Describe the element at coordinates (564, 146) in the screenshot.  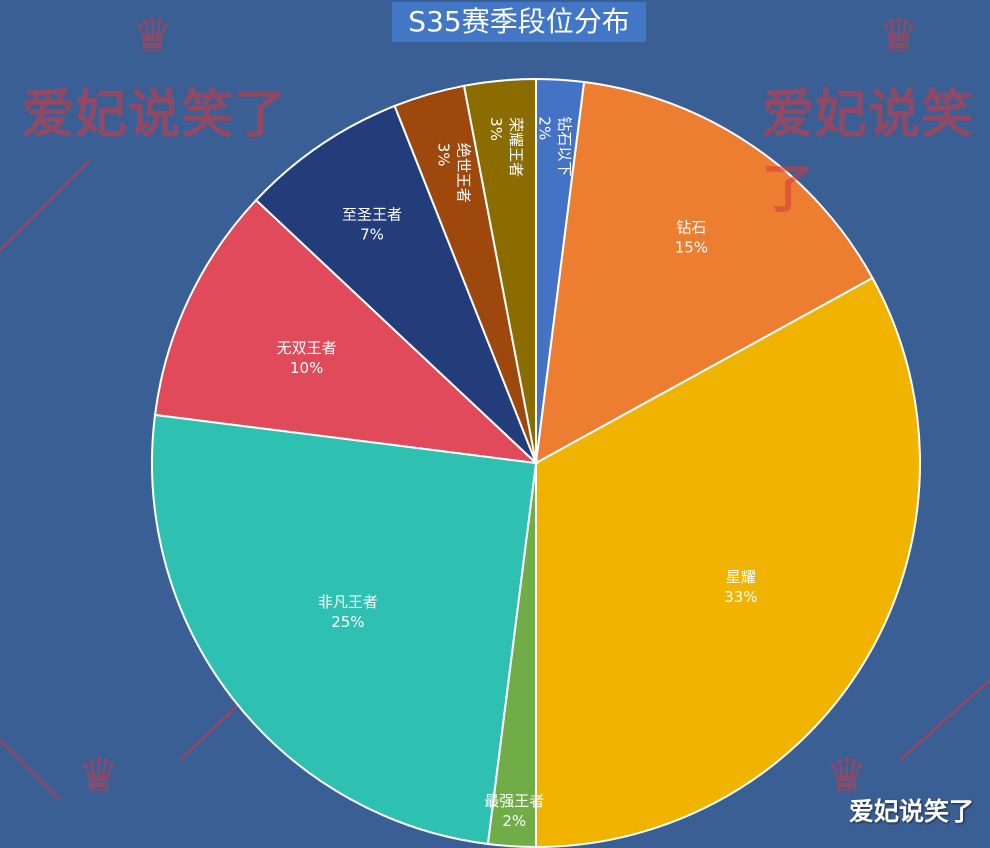
I see `slice-name: 钻石以下` at that location.